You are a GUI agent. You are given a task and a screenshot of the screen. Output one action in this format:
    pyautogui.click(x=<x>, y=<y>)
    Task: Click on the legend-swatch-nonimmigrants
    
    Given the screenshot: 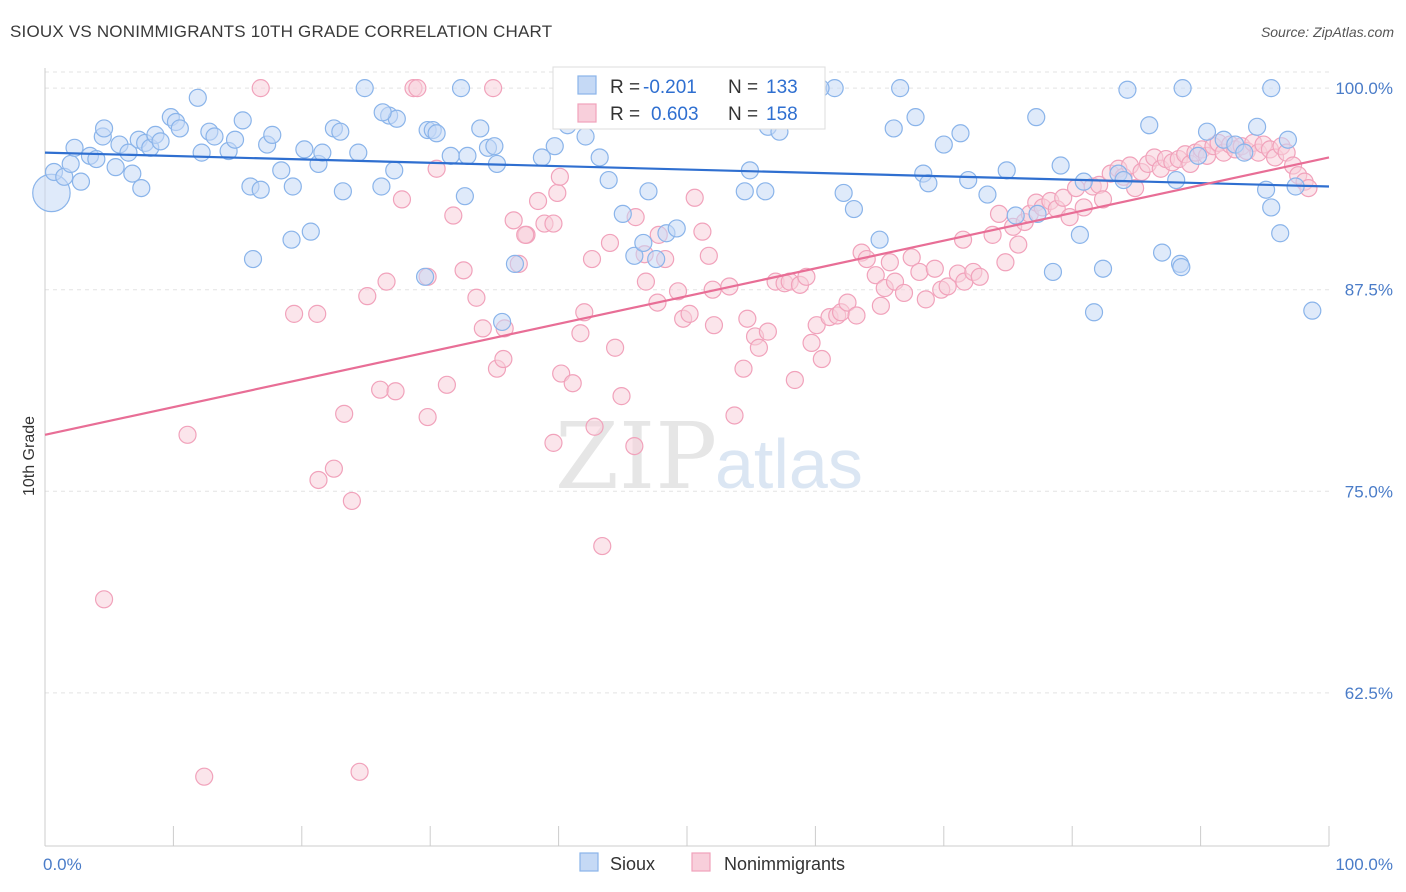 What is the action you would take?
    pyautogui.click(x=587, y=113)
    